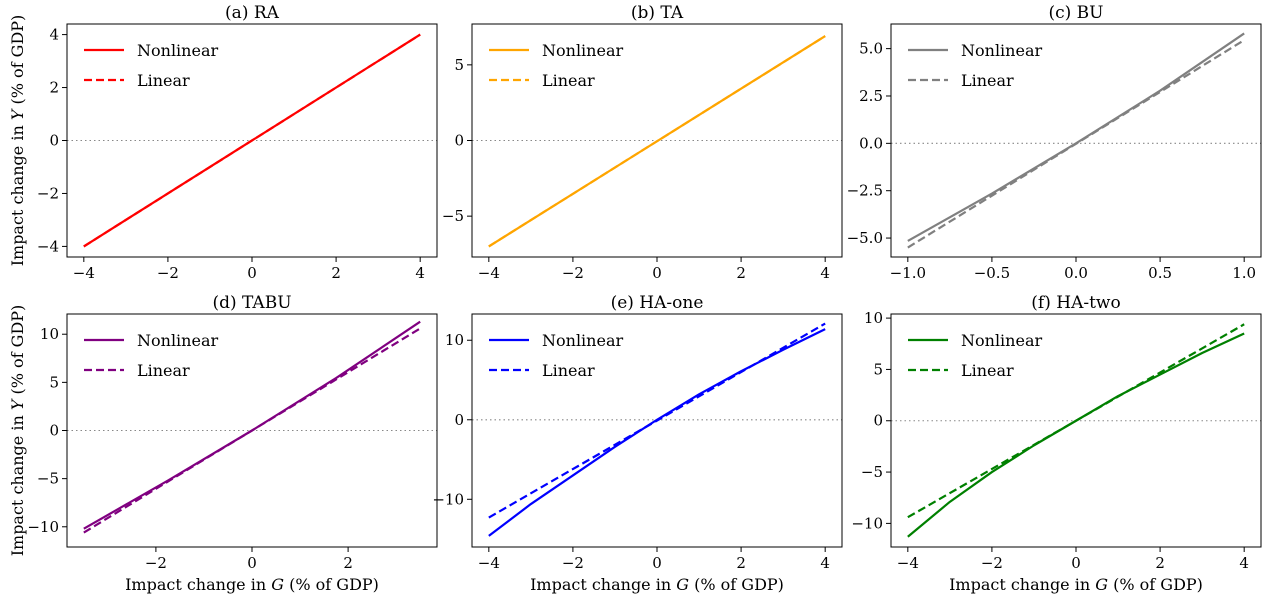 The image size is (1266, 615). I want to click on x-tick-label: 0.0, so click(1076, 273).